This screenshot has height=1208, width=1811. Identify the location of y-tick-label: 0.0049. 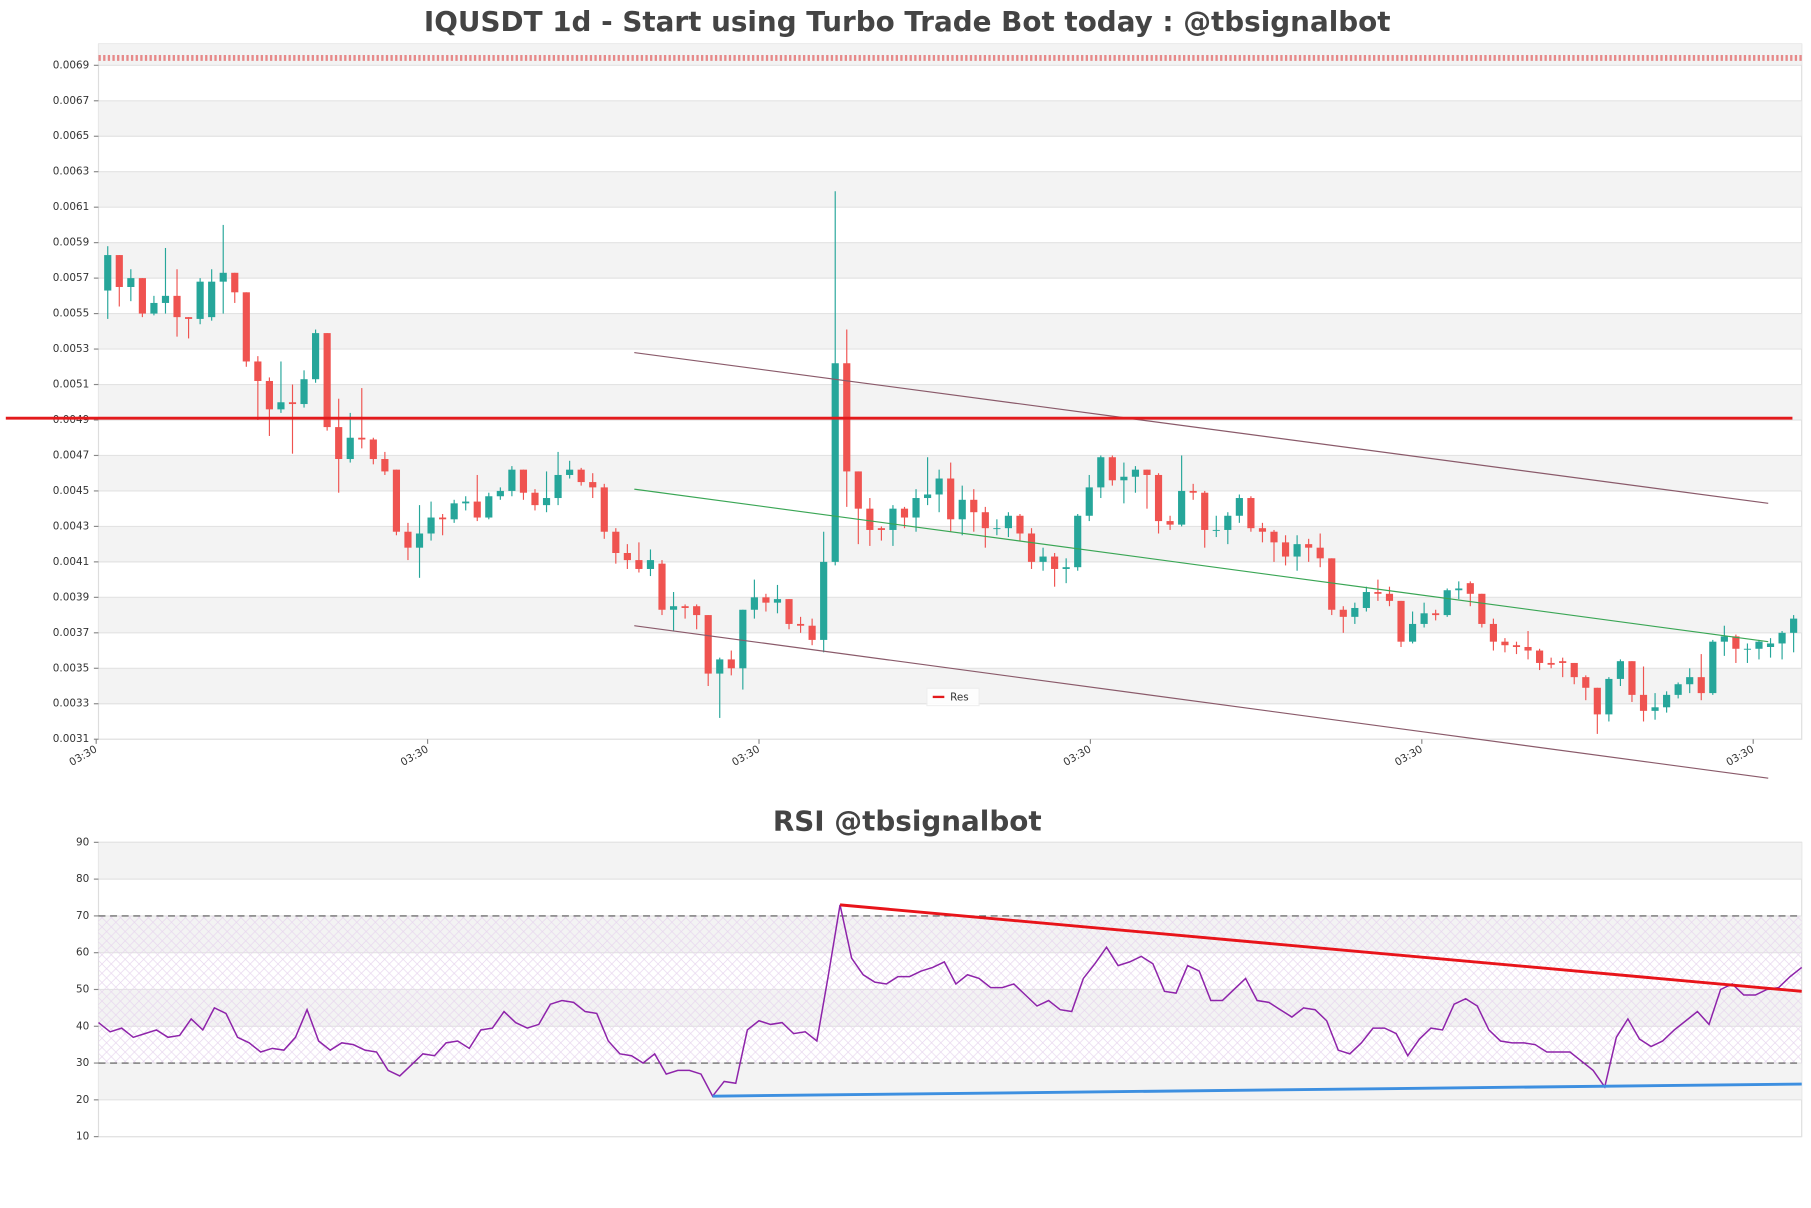
(71, 420).